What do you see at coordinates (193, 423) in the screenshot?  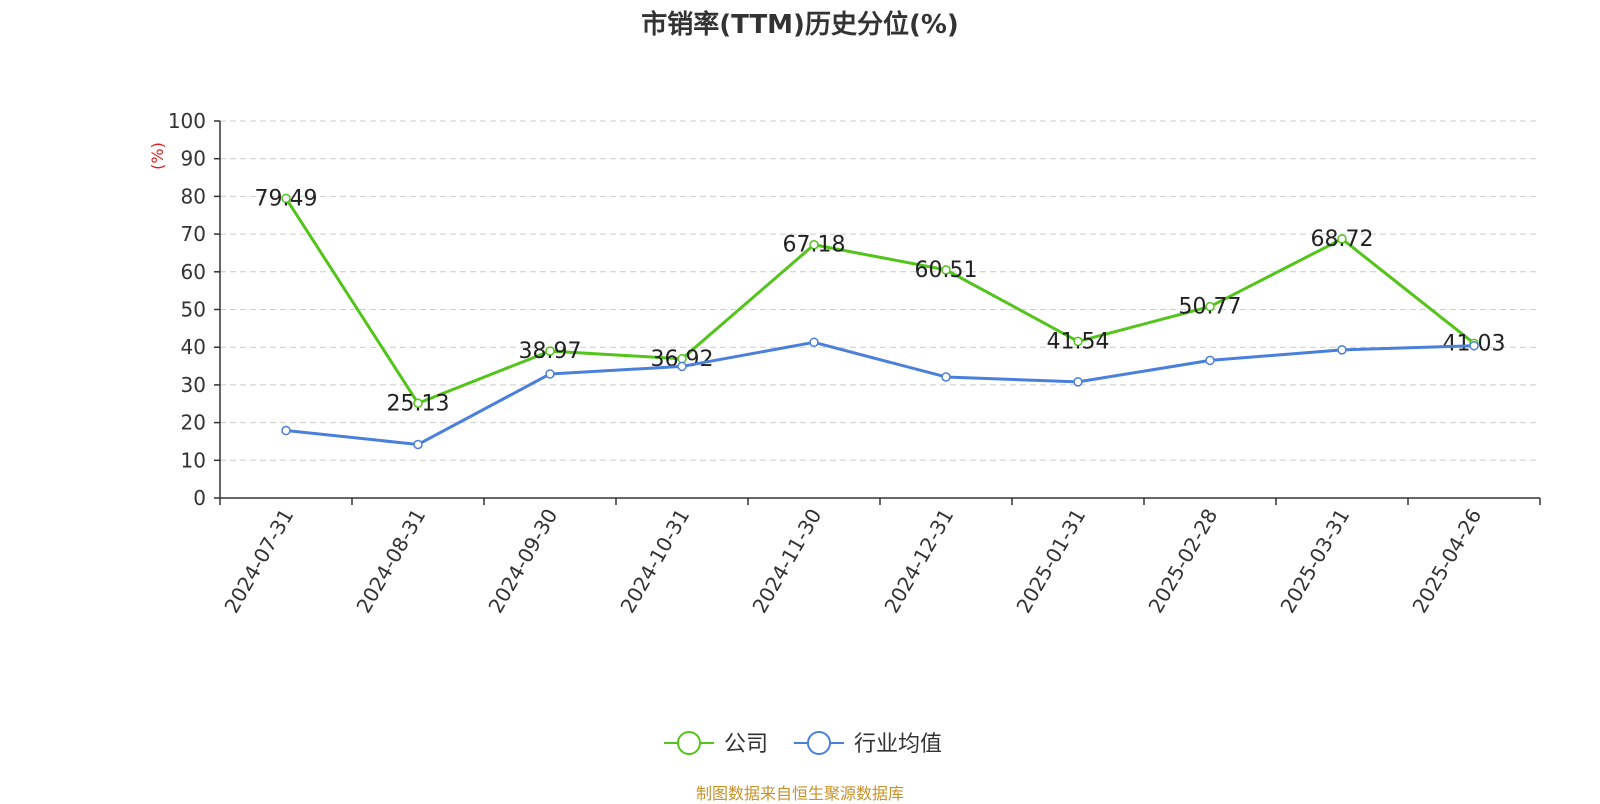 I see `y-tick-label: 20` at bounding box center [193, 423].